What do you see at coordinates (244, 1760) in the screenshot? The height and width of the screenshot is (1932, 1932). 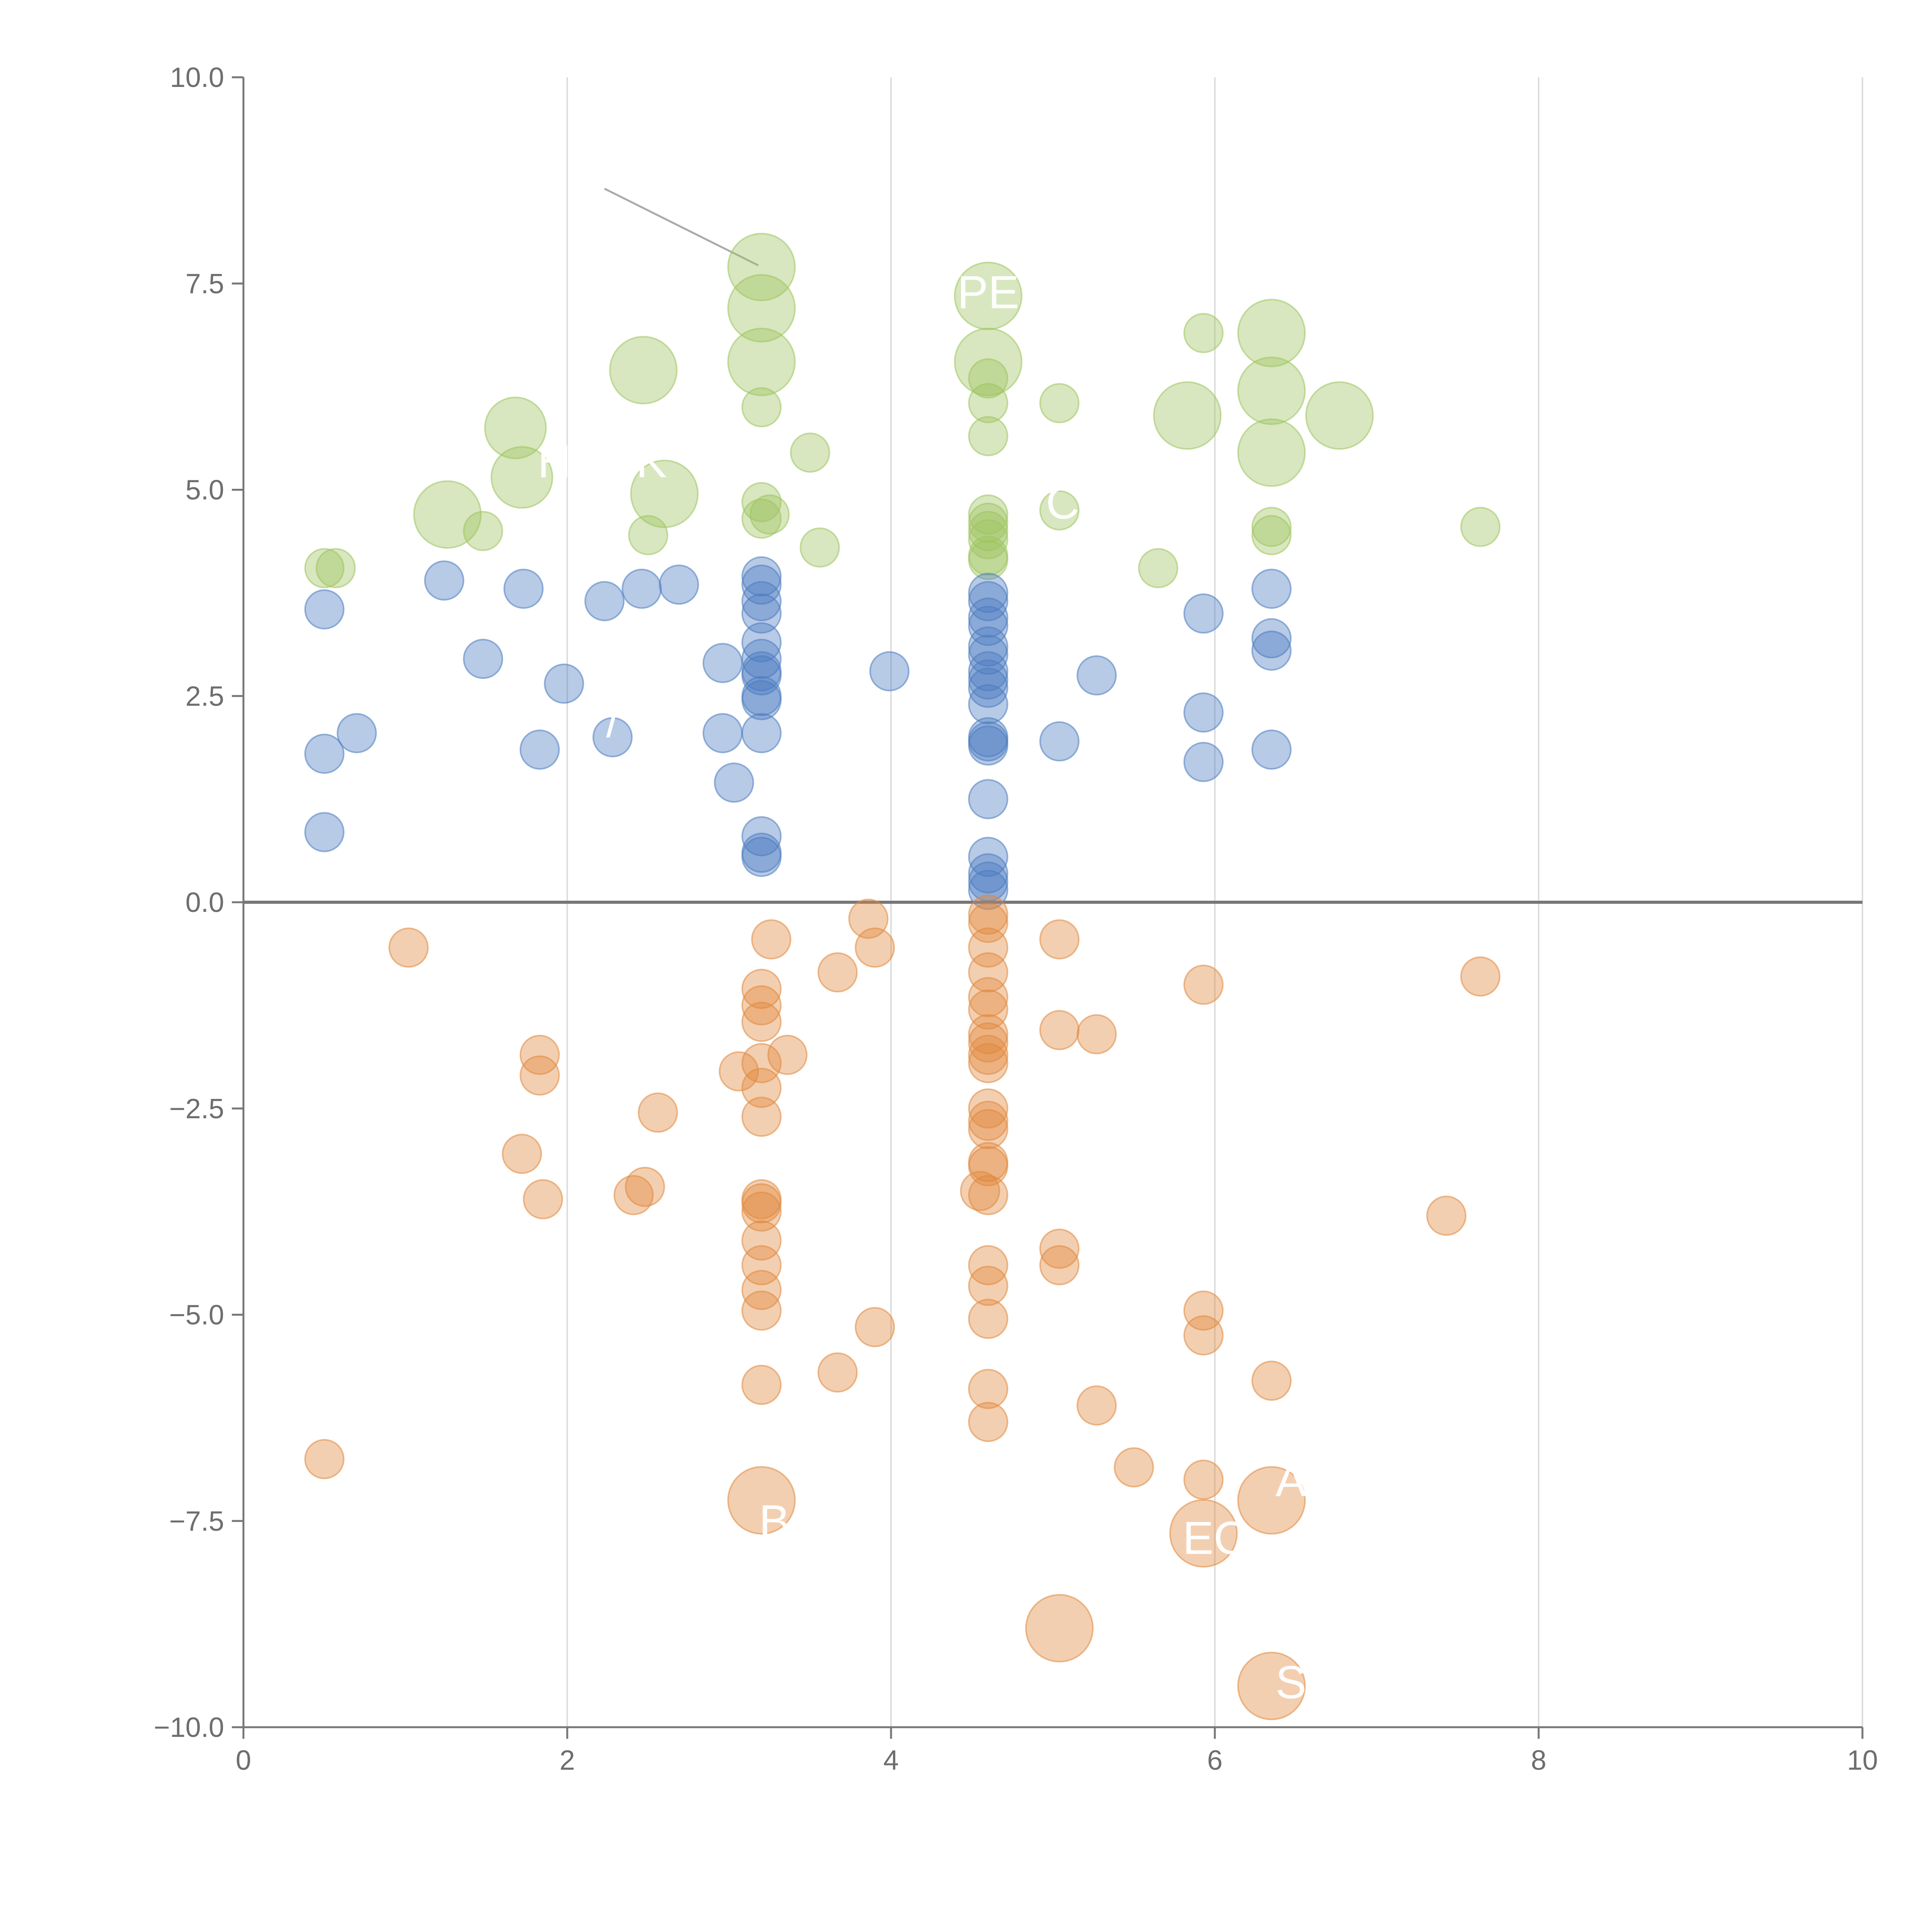 I see `x-tick-label: 0` at bounding box center [244, 1760].